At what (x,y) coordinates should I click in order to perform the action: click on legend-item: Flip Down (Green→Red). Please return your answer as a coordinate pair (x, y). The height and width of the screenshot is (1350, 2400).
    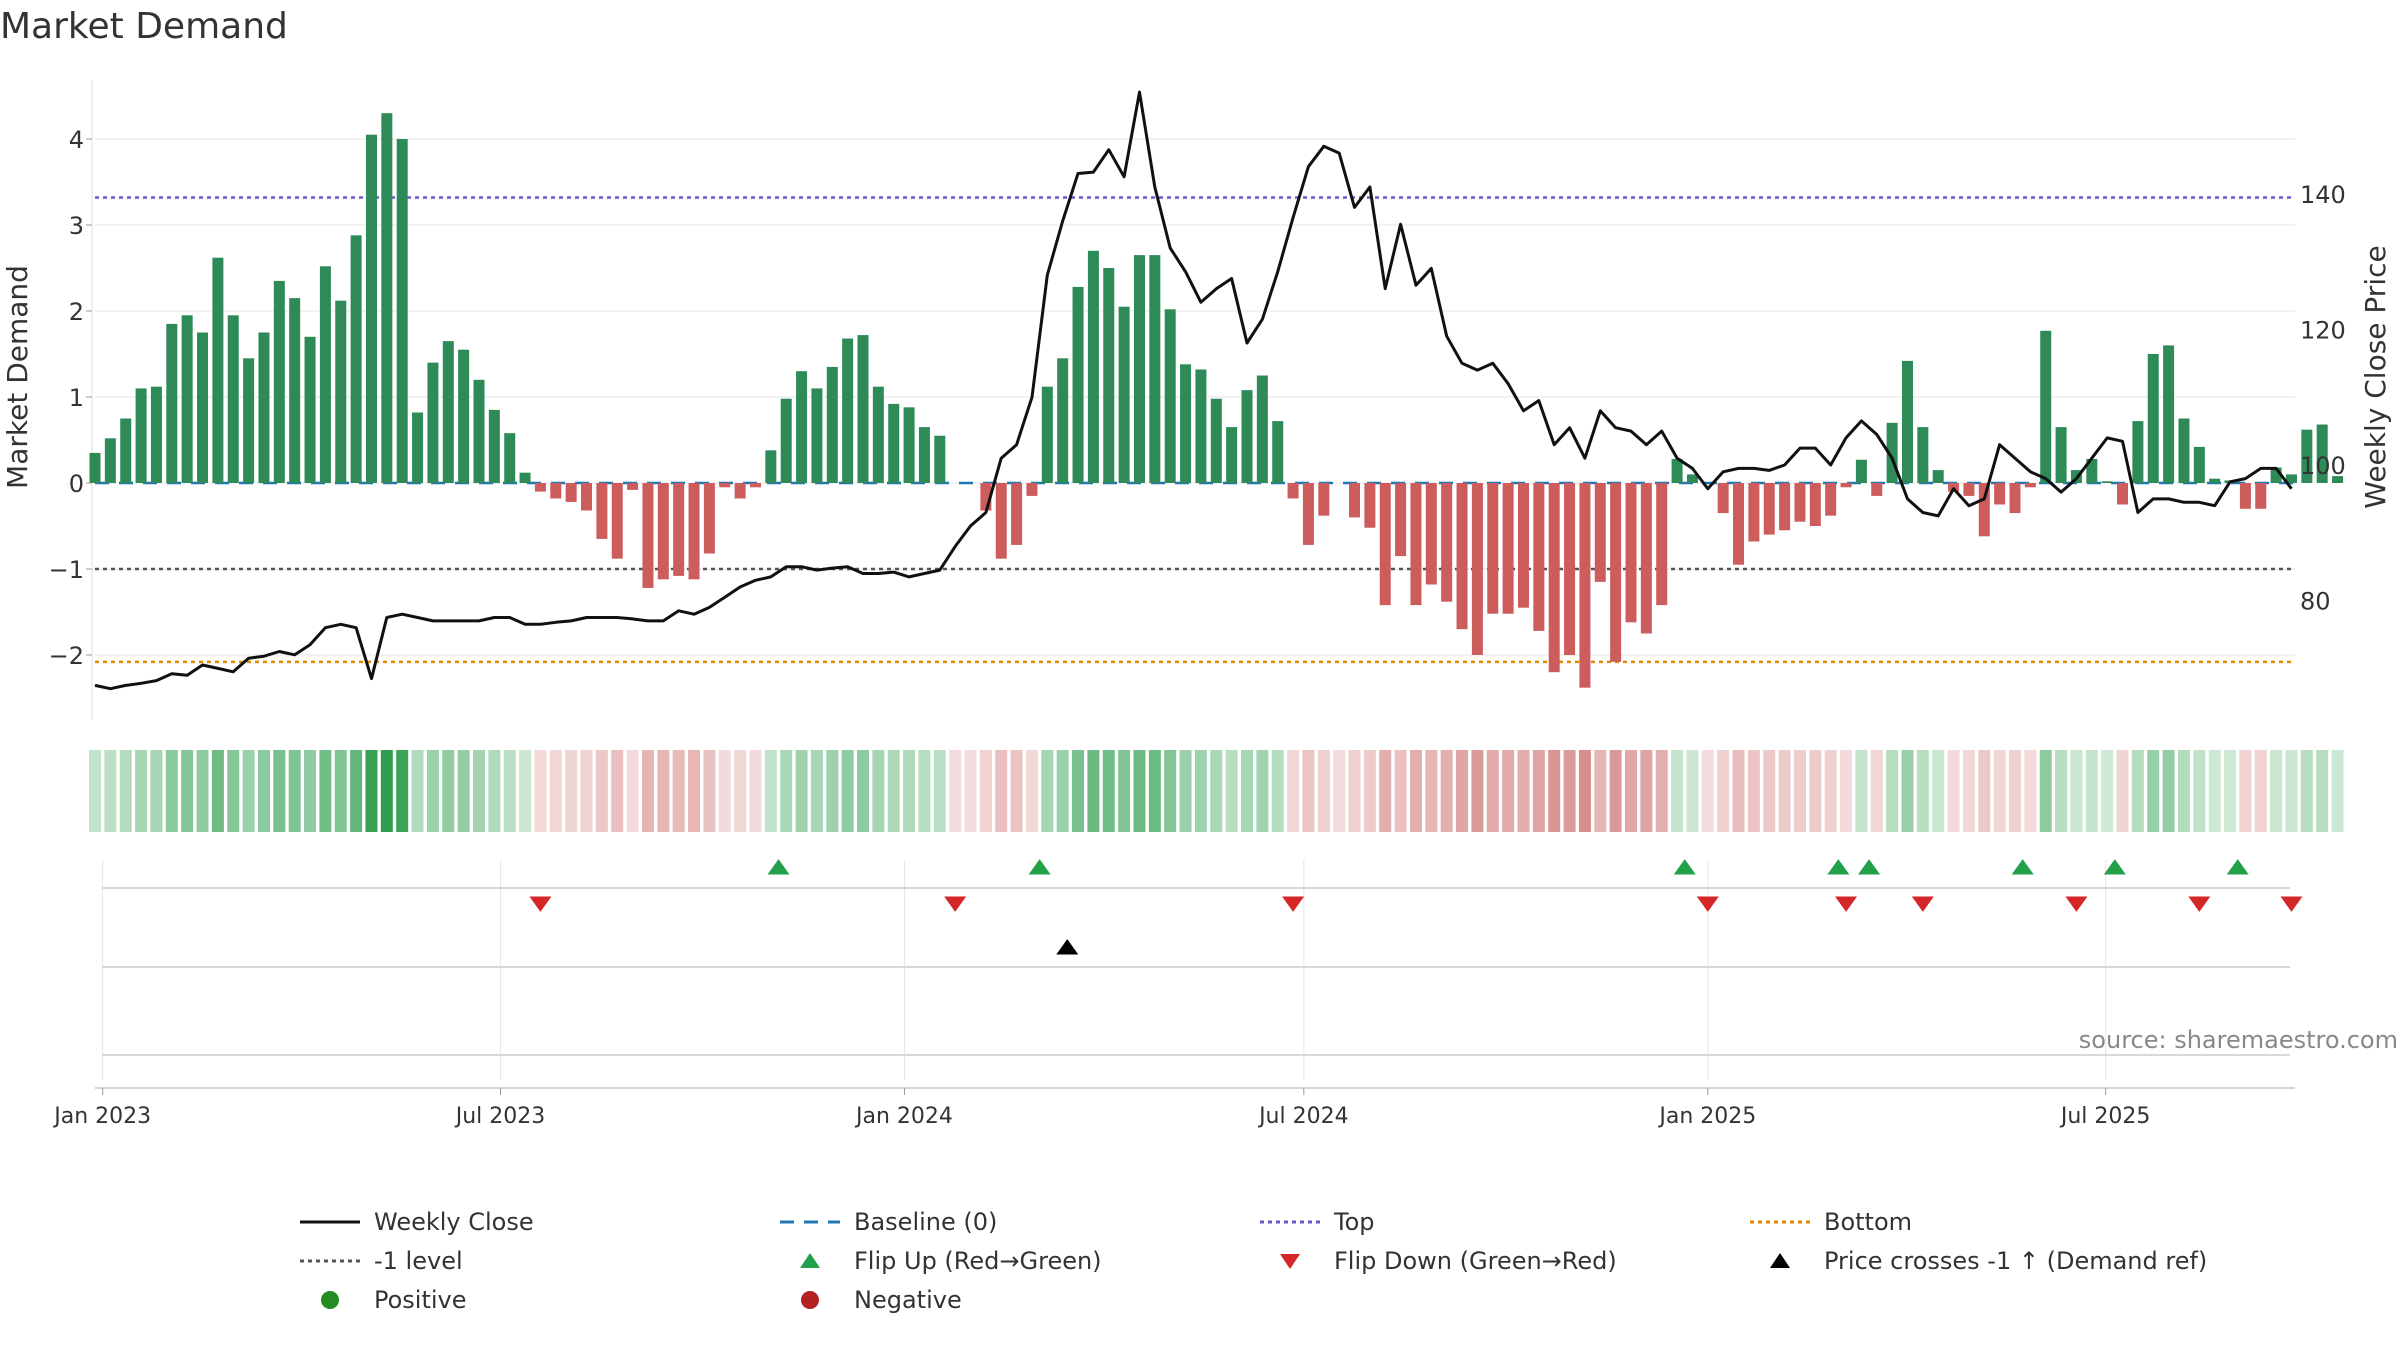
    Looking at the image, I should click on (1438, 1261).